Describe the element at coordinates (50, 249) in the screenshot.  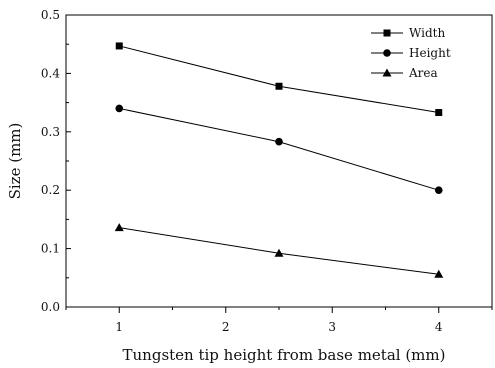
I see `y-tick-label: 0.1` at that location.